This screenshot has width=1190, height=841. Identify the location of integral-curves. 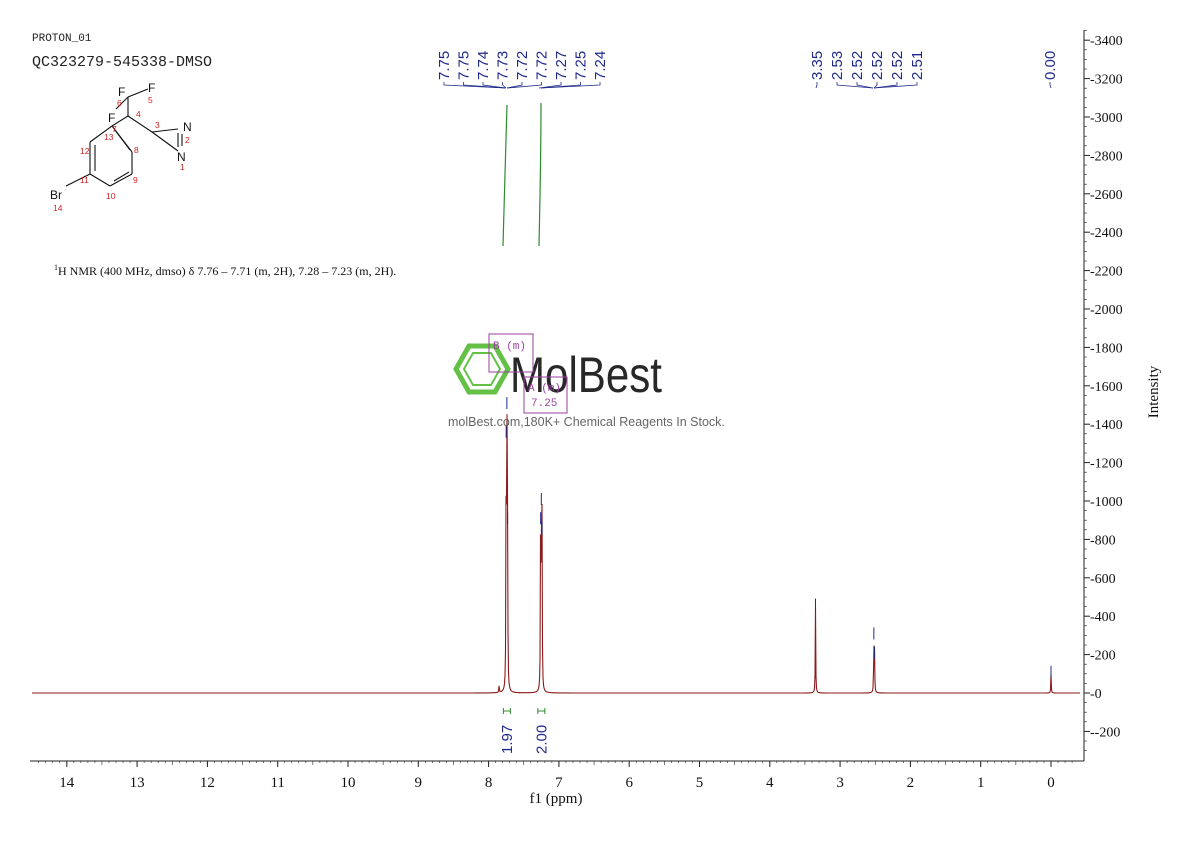
(522, 174).